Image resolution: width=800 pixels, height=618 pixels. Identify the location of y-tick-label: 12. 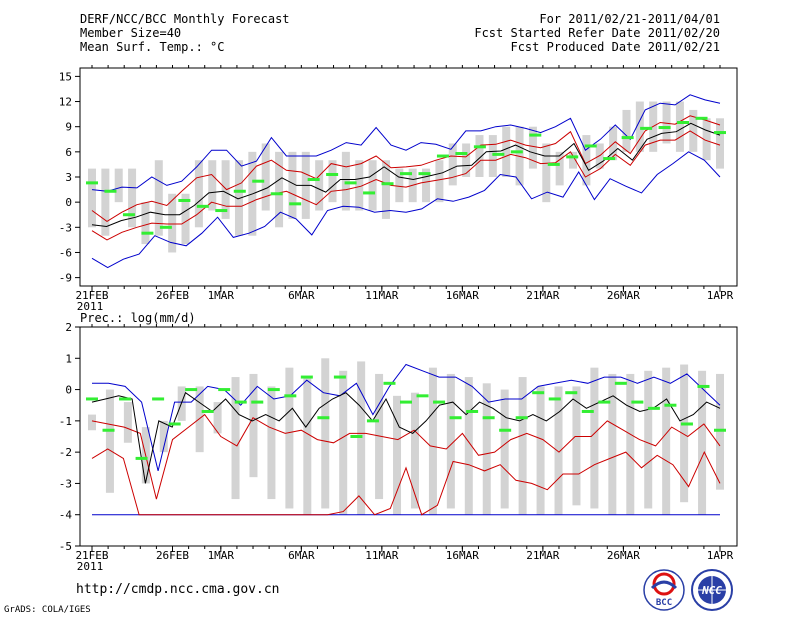
(65, 102).